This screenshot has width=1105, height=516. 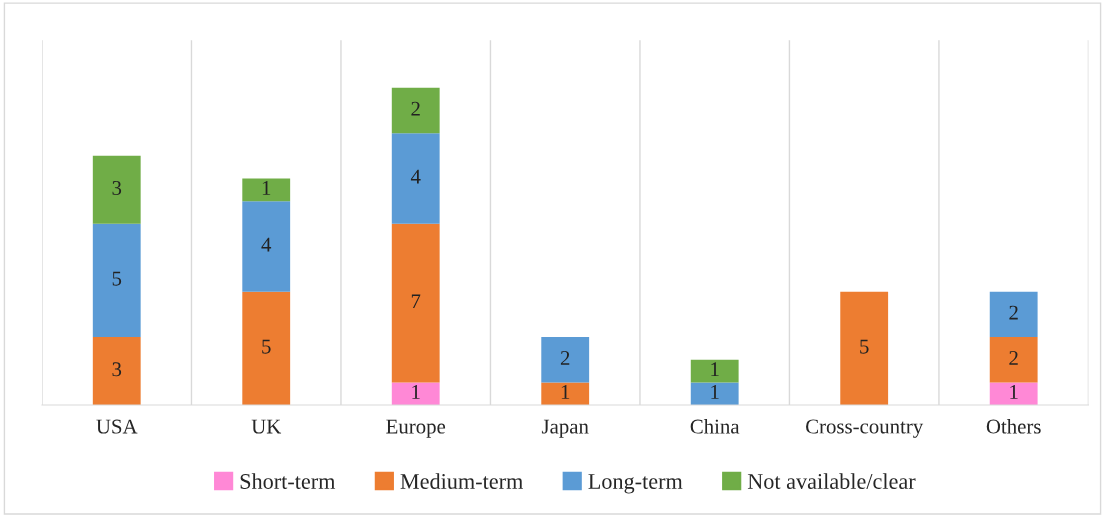 I want to click on x-tick-label: Cross-country, so click(x=865, y=428).